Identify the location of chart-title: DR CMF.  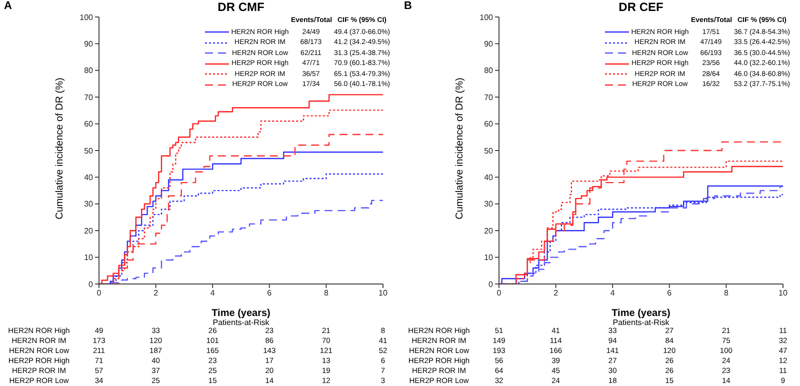
(241, 7).